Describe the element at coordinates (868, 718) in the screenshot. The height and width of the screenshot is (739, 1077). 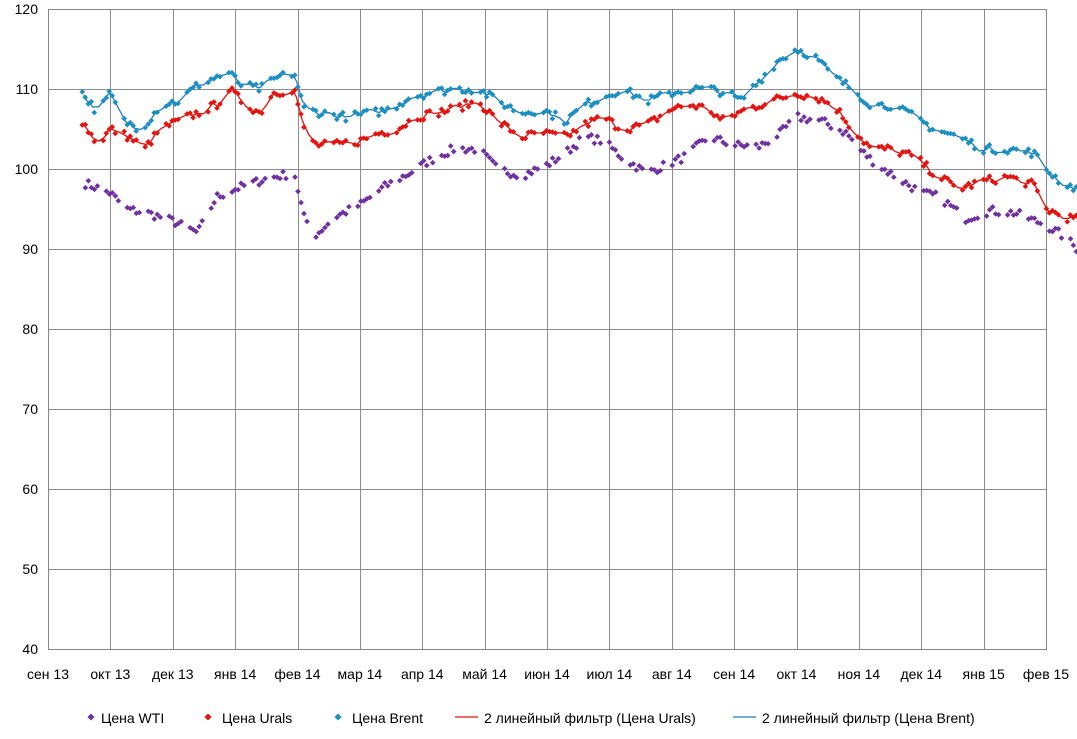
I see `legend-label-brent-filter: 2 линейный фильтр (Цена Brent)` at that location.